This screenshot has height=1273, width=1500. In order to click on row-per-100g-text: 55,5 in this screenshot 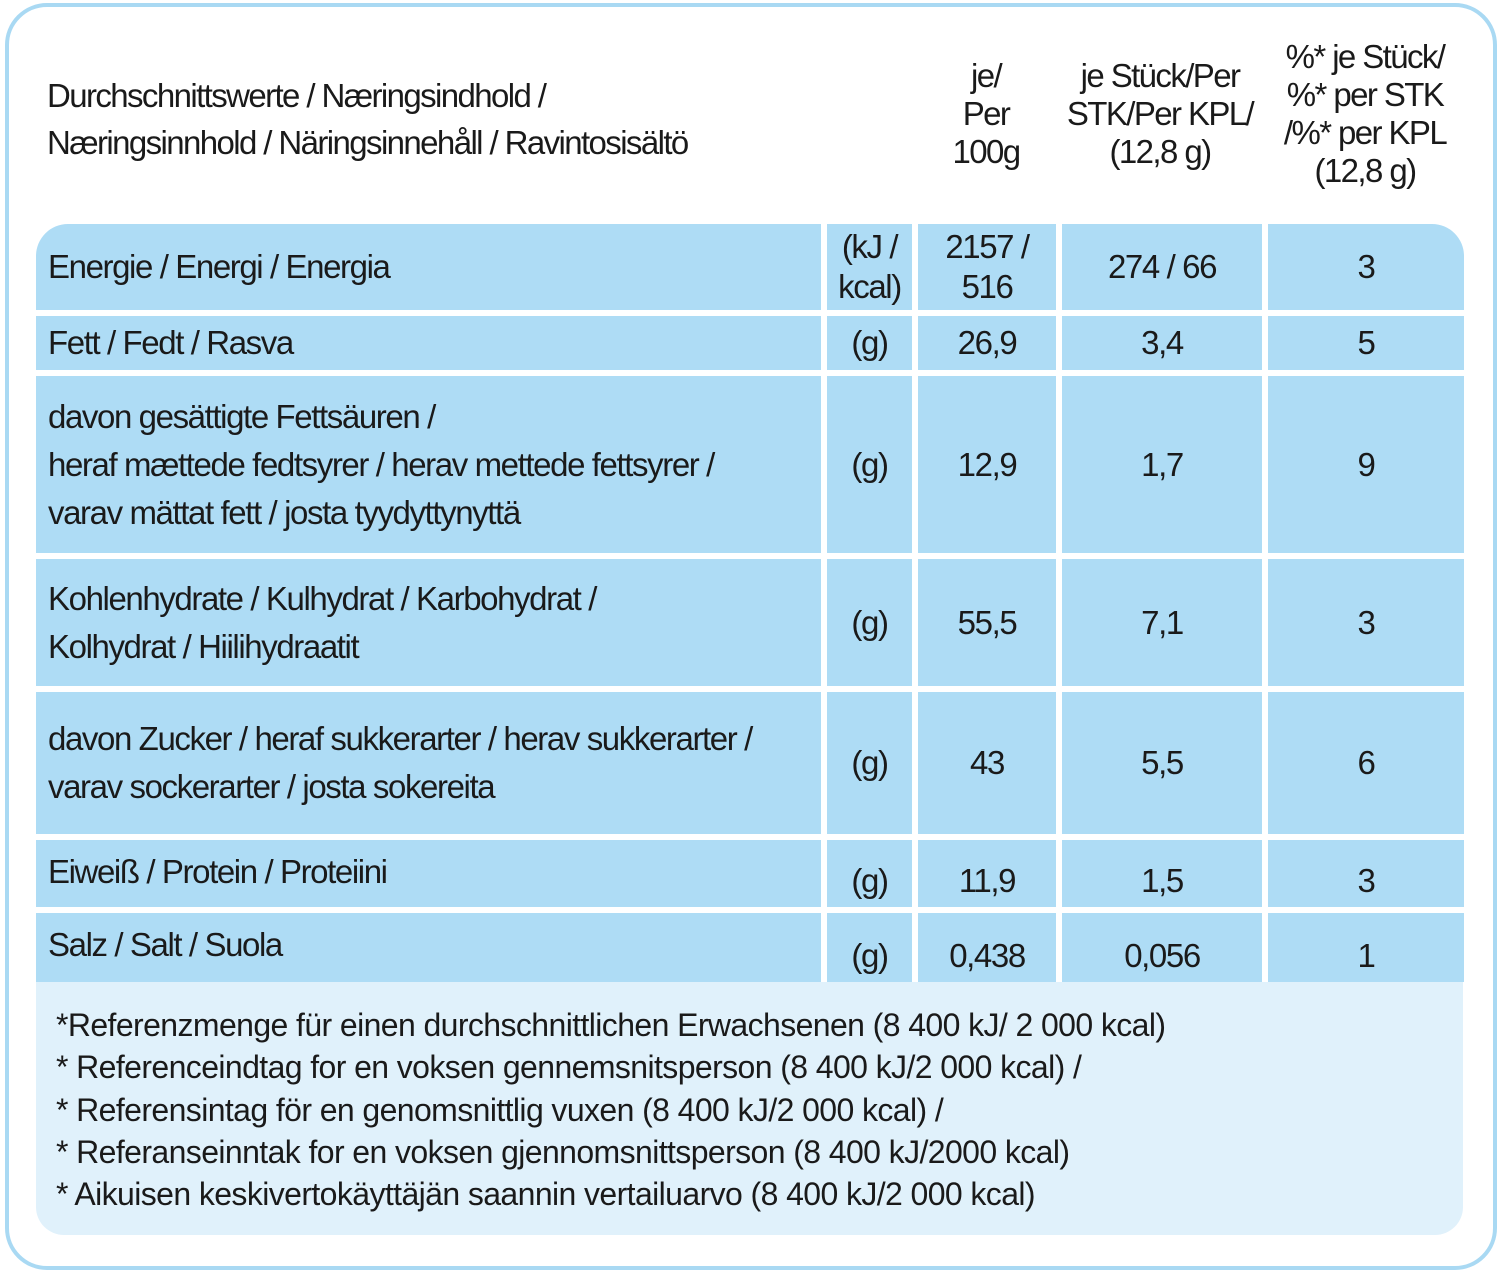, I will do `click(987, 622)`.